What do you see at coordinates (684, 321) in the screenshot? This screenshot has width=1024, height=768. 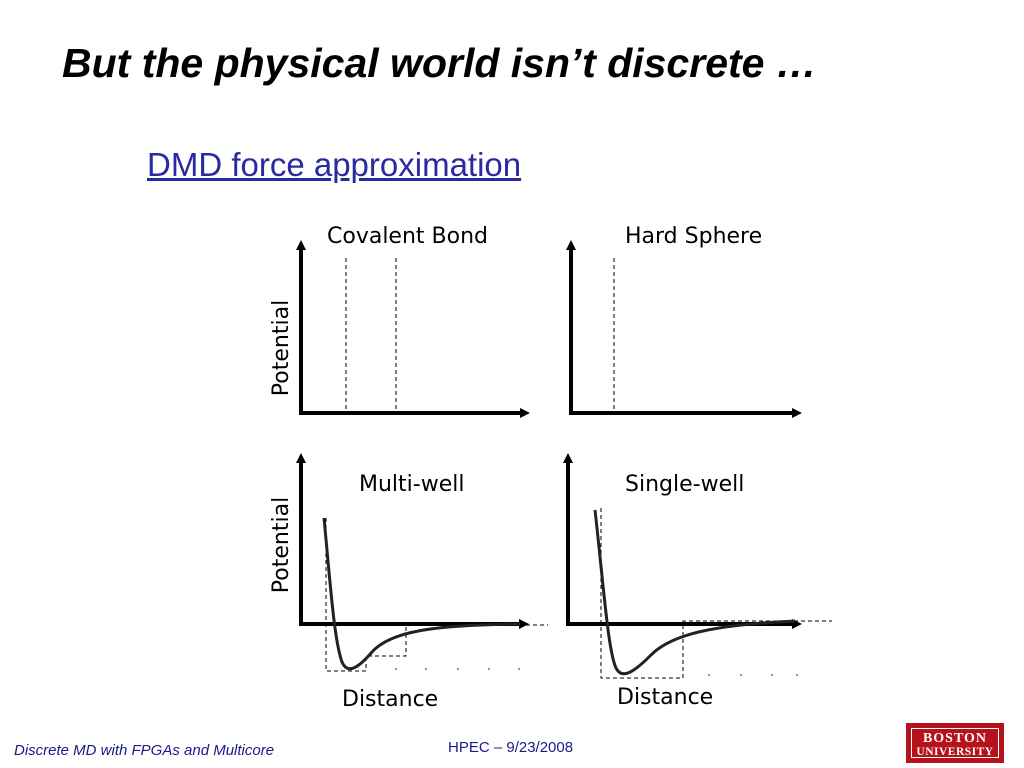 I see `panel-hard-sphere: Hard Sphere` at bounding box center [684, 321].